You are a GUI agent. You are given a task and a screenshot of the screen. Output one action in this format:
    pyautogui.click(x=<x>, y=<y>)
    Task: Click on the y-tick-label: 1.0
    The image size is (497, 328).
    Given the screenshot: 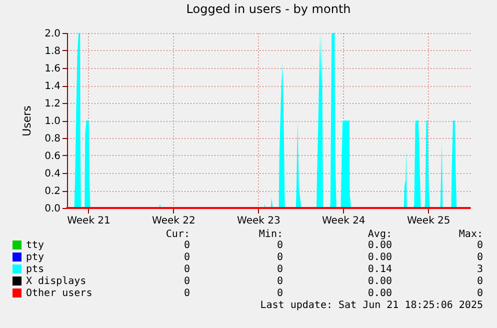 What is the action you would take?
    pyautogui.click(x=52, y=121)
    